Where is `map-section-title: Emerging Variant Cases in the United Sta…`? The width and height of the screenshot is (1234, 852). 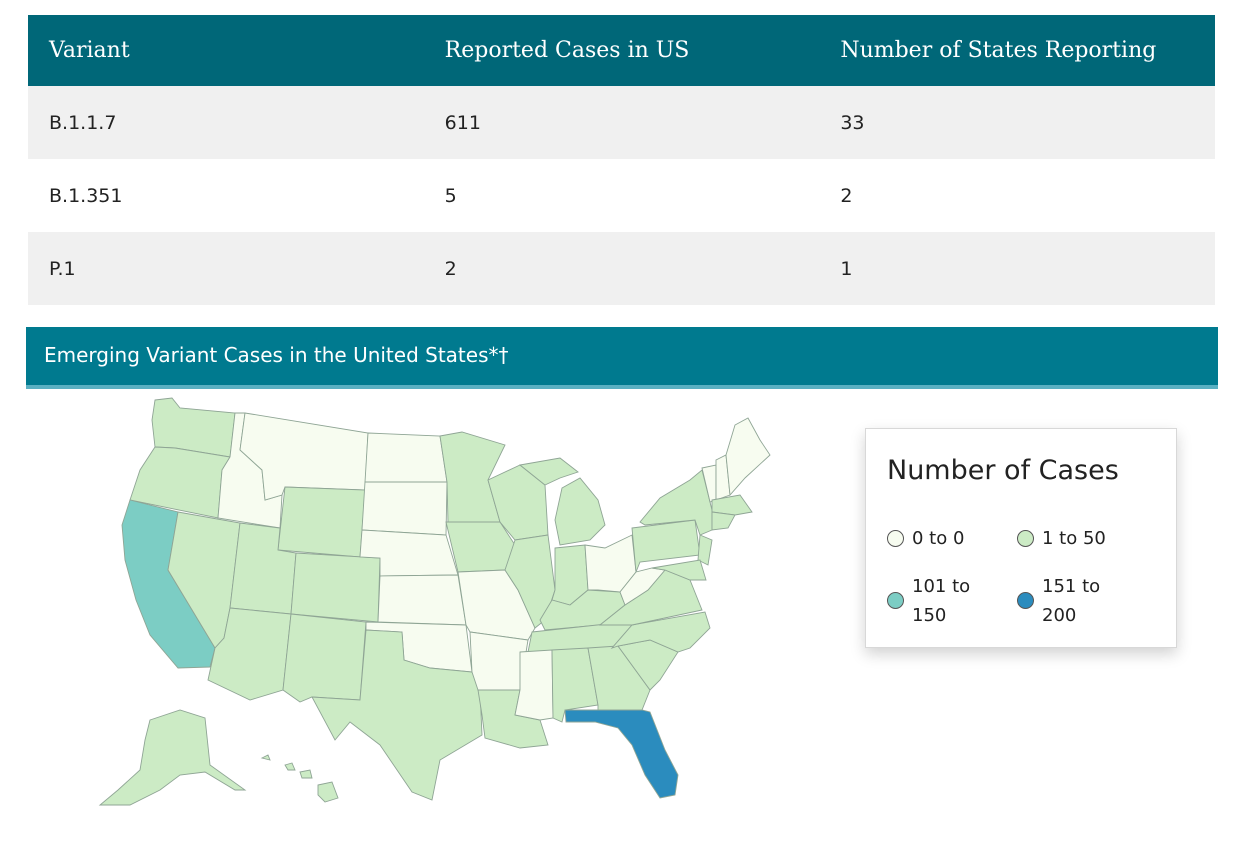 map-section-title: Emerging Variant Cases in the United Sta… is located at coordinates (276, 355).